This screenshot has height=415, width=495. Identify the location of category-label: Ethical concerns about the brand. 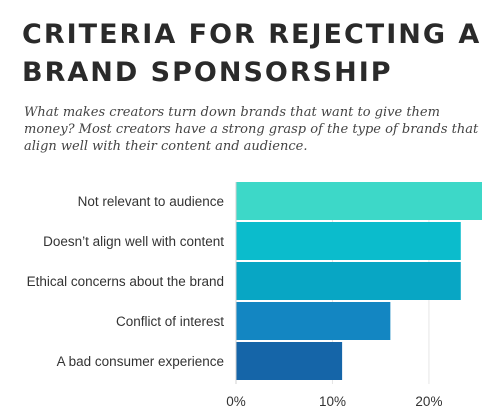
(125, 281).